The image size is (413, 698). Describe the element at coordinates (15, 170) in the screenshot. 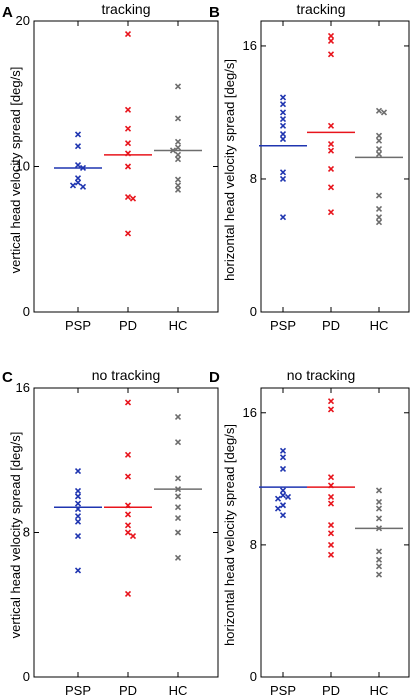

I see `y-axis-label: vertical head velocity spread [deg/s]` at that location.